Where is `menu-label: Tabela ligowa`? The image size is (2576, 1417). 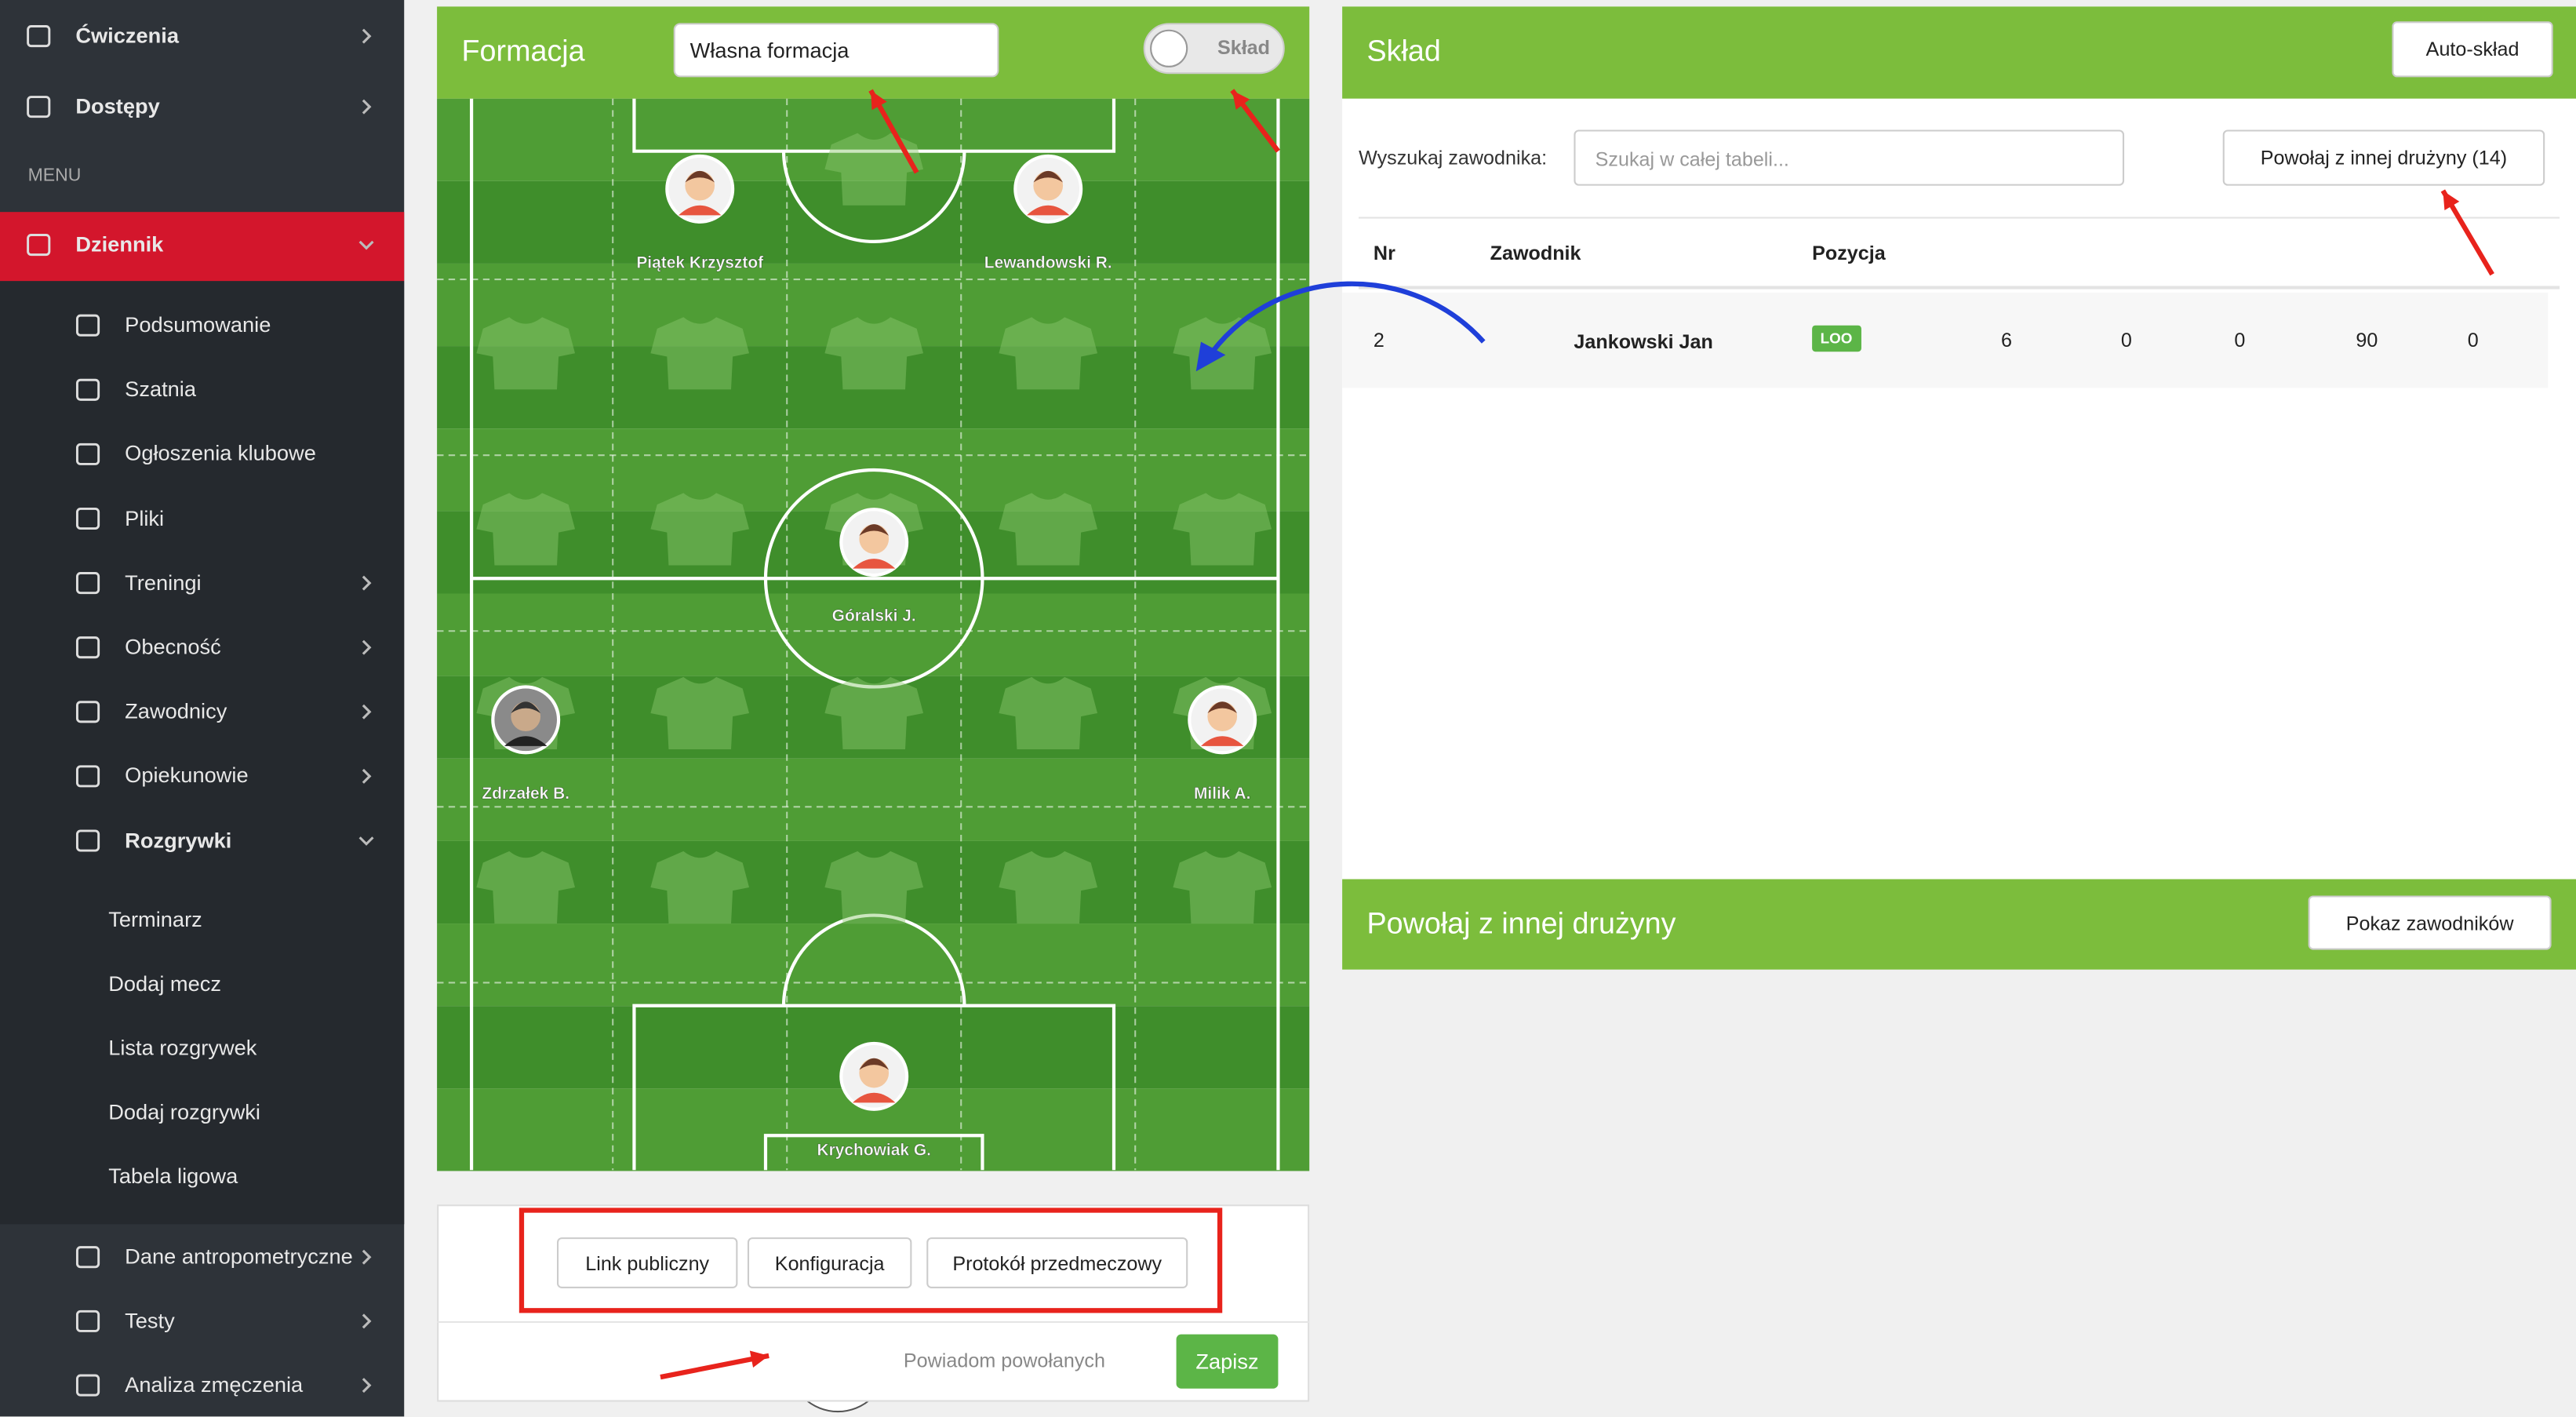
menu-label: Tabela ligowa is located at coordinates (173, 1176).